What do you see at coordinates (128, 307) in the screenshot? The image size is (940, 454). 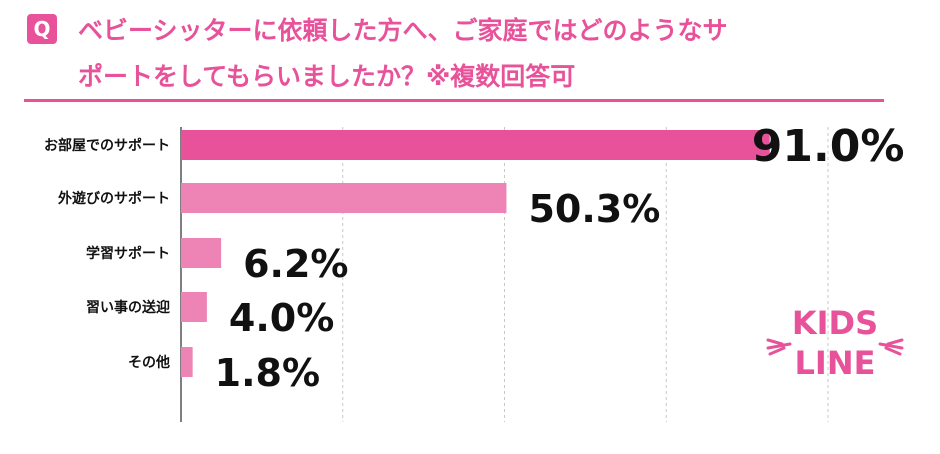 I see `category-label: 習い事の送迎` at bounding box center [128, 307].